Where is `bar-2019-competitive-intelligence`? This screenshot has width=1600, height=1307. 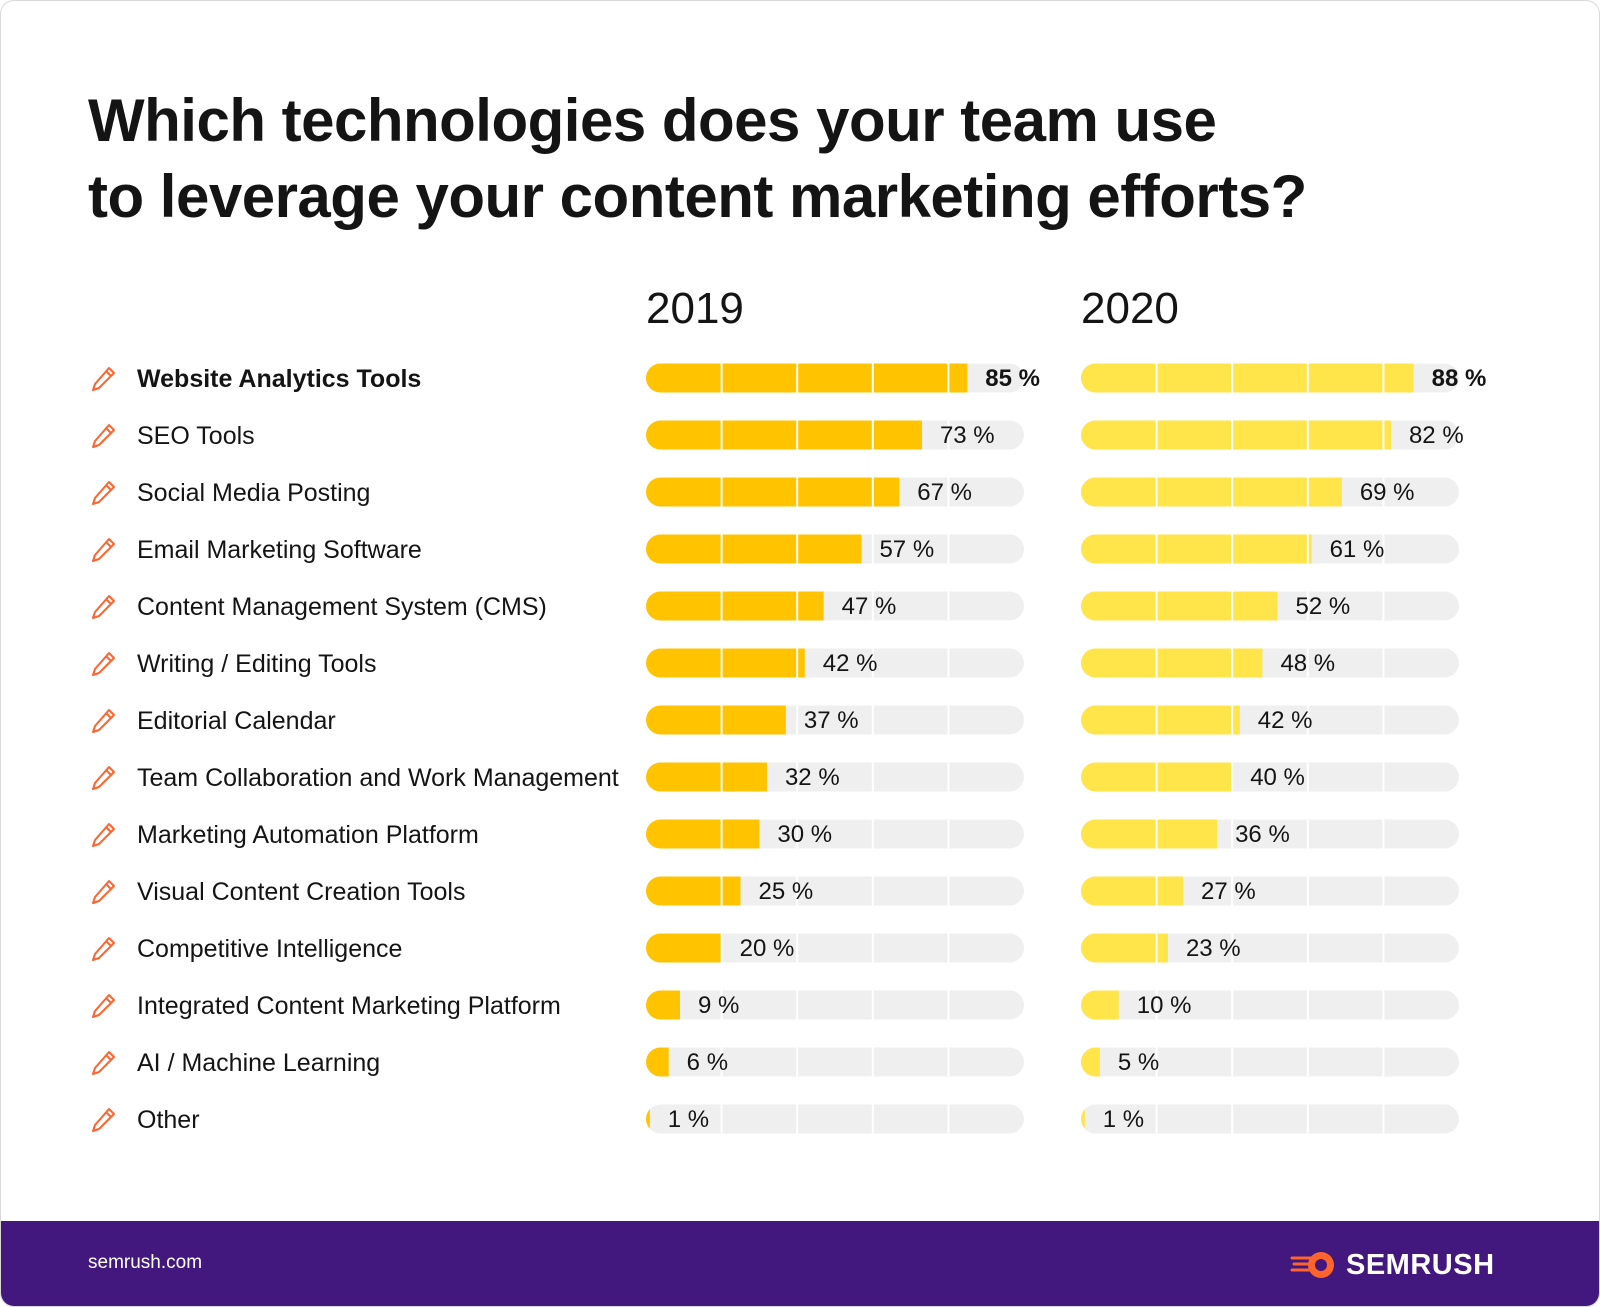 bar-2019-competitive-intelligence is located at coordinates (684, 948).